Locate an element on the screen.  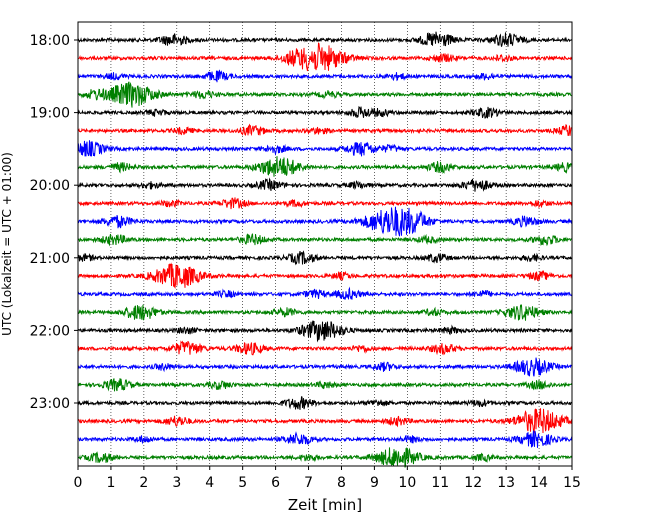
seismic-trace-1930 is located at coordinates (325, 148).